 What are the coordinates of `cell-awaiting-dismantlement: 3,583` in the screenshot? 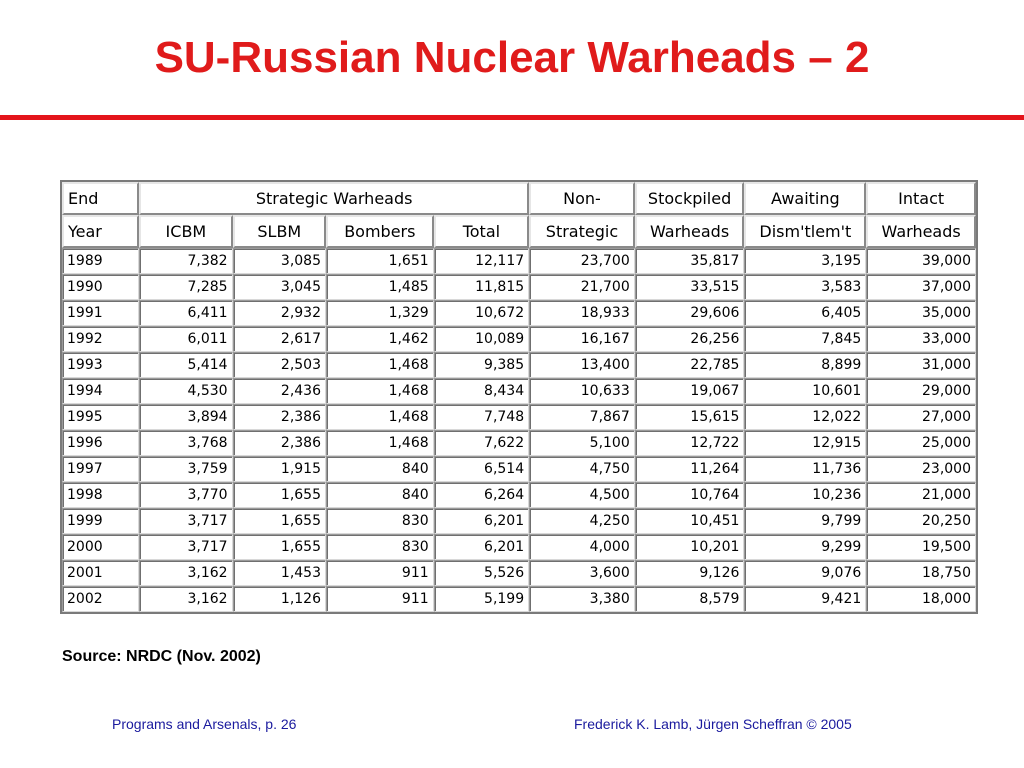 It's located at (805, 287).